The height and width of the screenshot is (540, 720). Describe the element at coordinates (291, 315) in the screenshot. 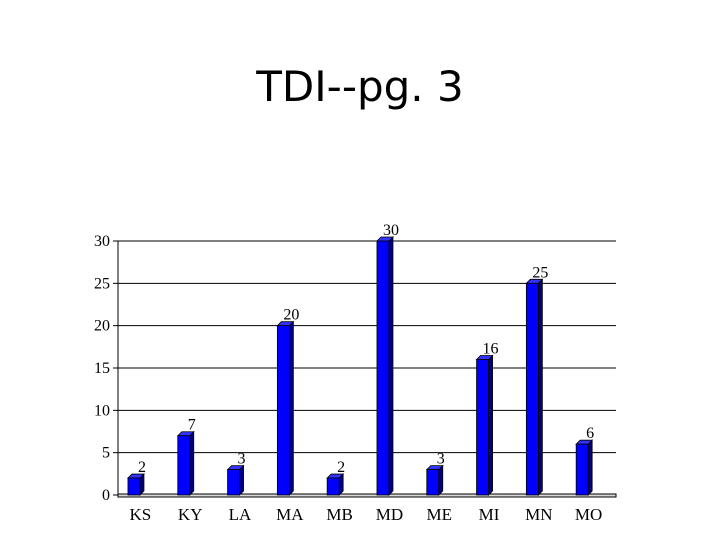

I see `data-label: 20` at that location.